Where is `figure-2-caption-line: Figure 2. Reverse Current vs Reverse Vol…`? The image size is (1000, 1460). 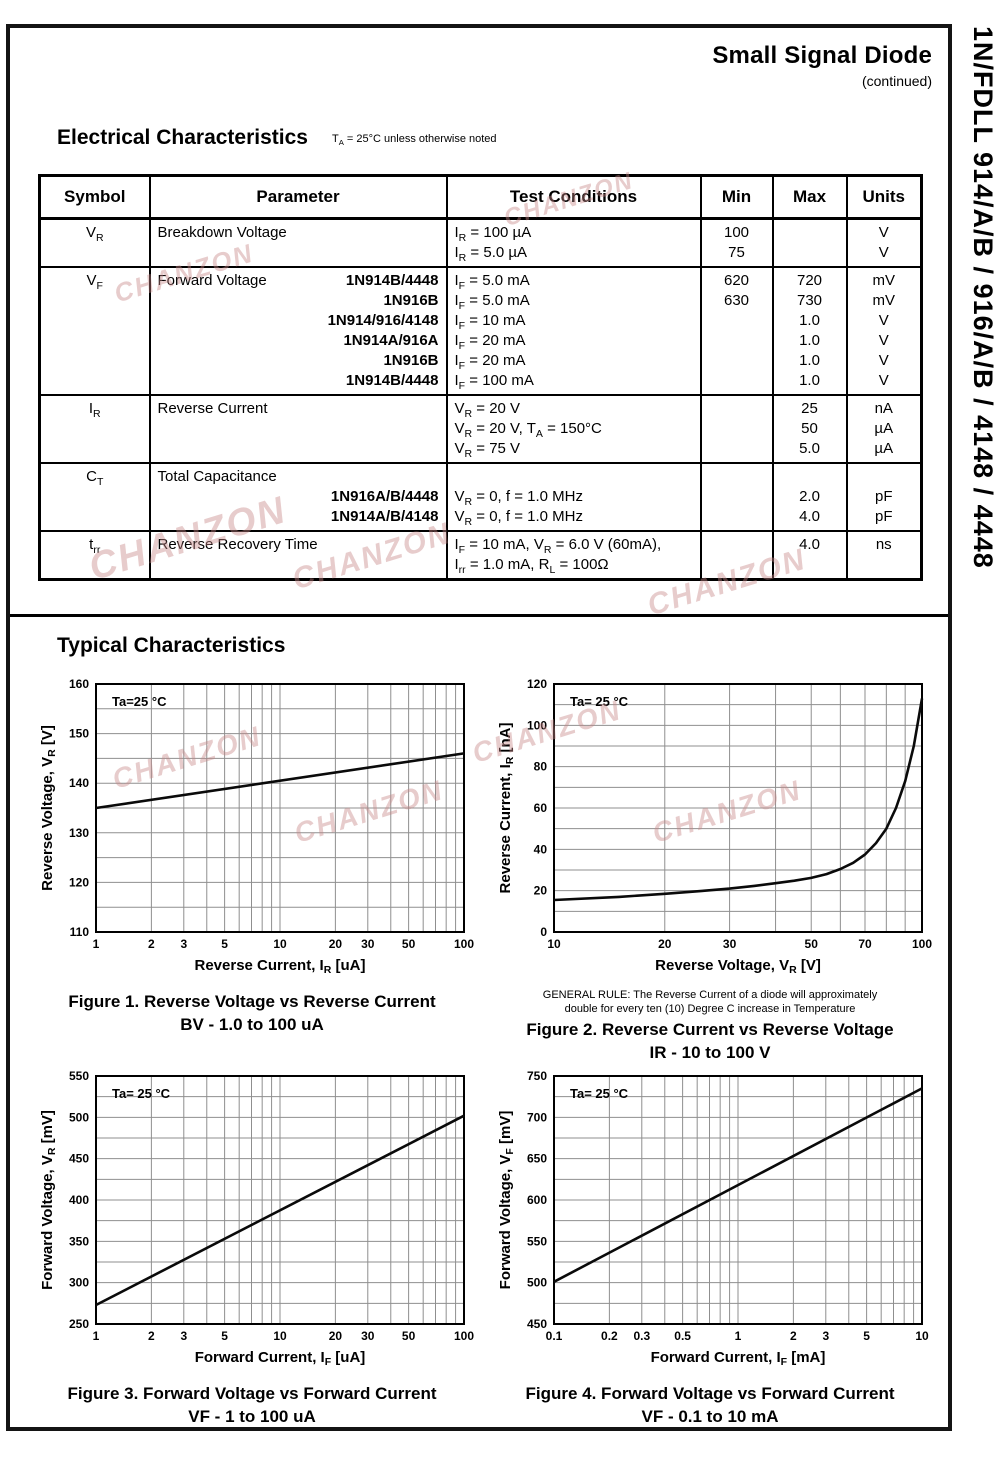
figure-2-caption-line: Figure 2. Reverse Current vs Reverse Vol… is located at coordinates (710, 1029).